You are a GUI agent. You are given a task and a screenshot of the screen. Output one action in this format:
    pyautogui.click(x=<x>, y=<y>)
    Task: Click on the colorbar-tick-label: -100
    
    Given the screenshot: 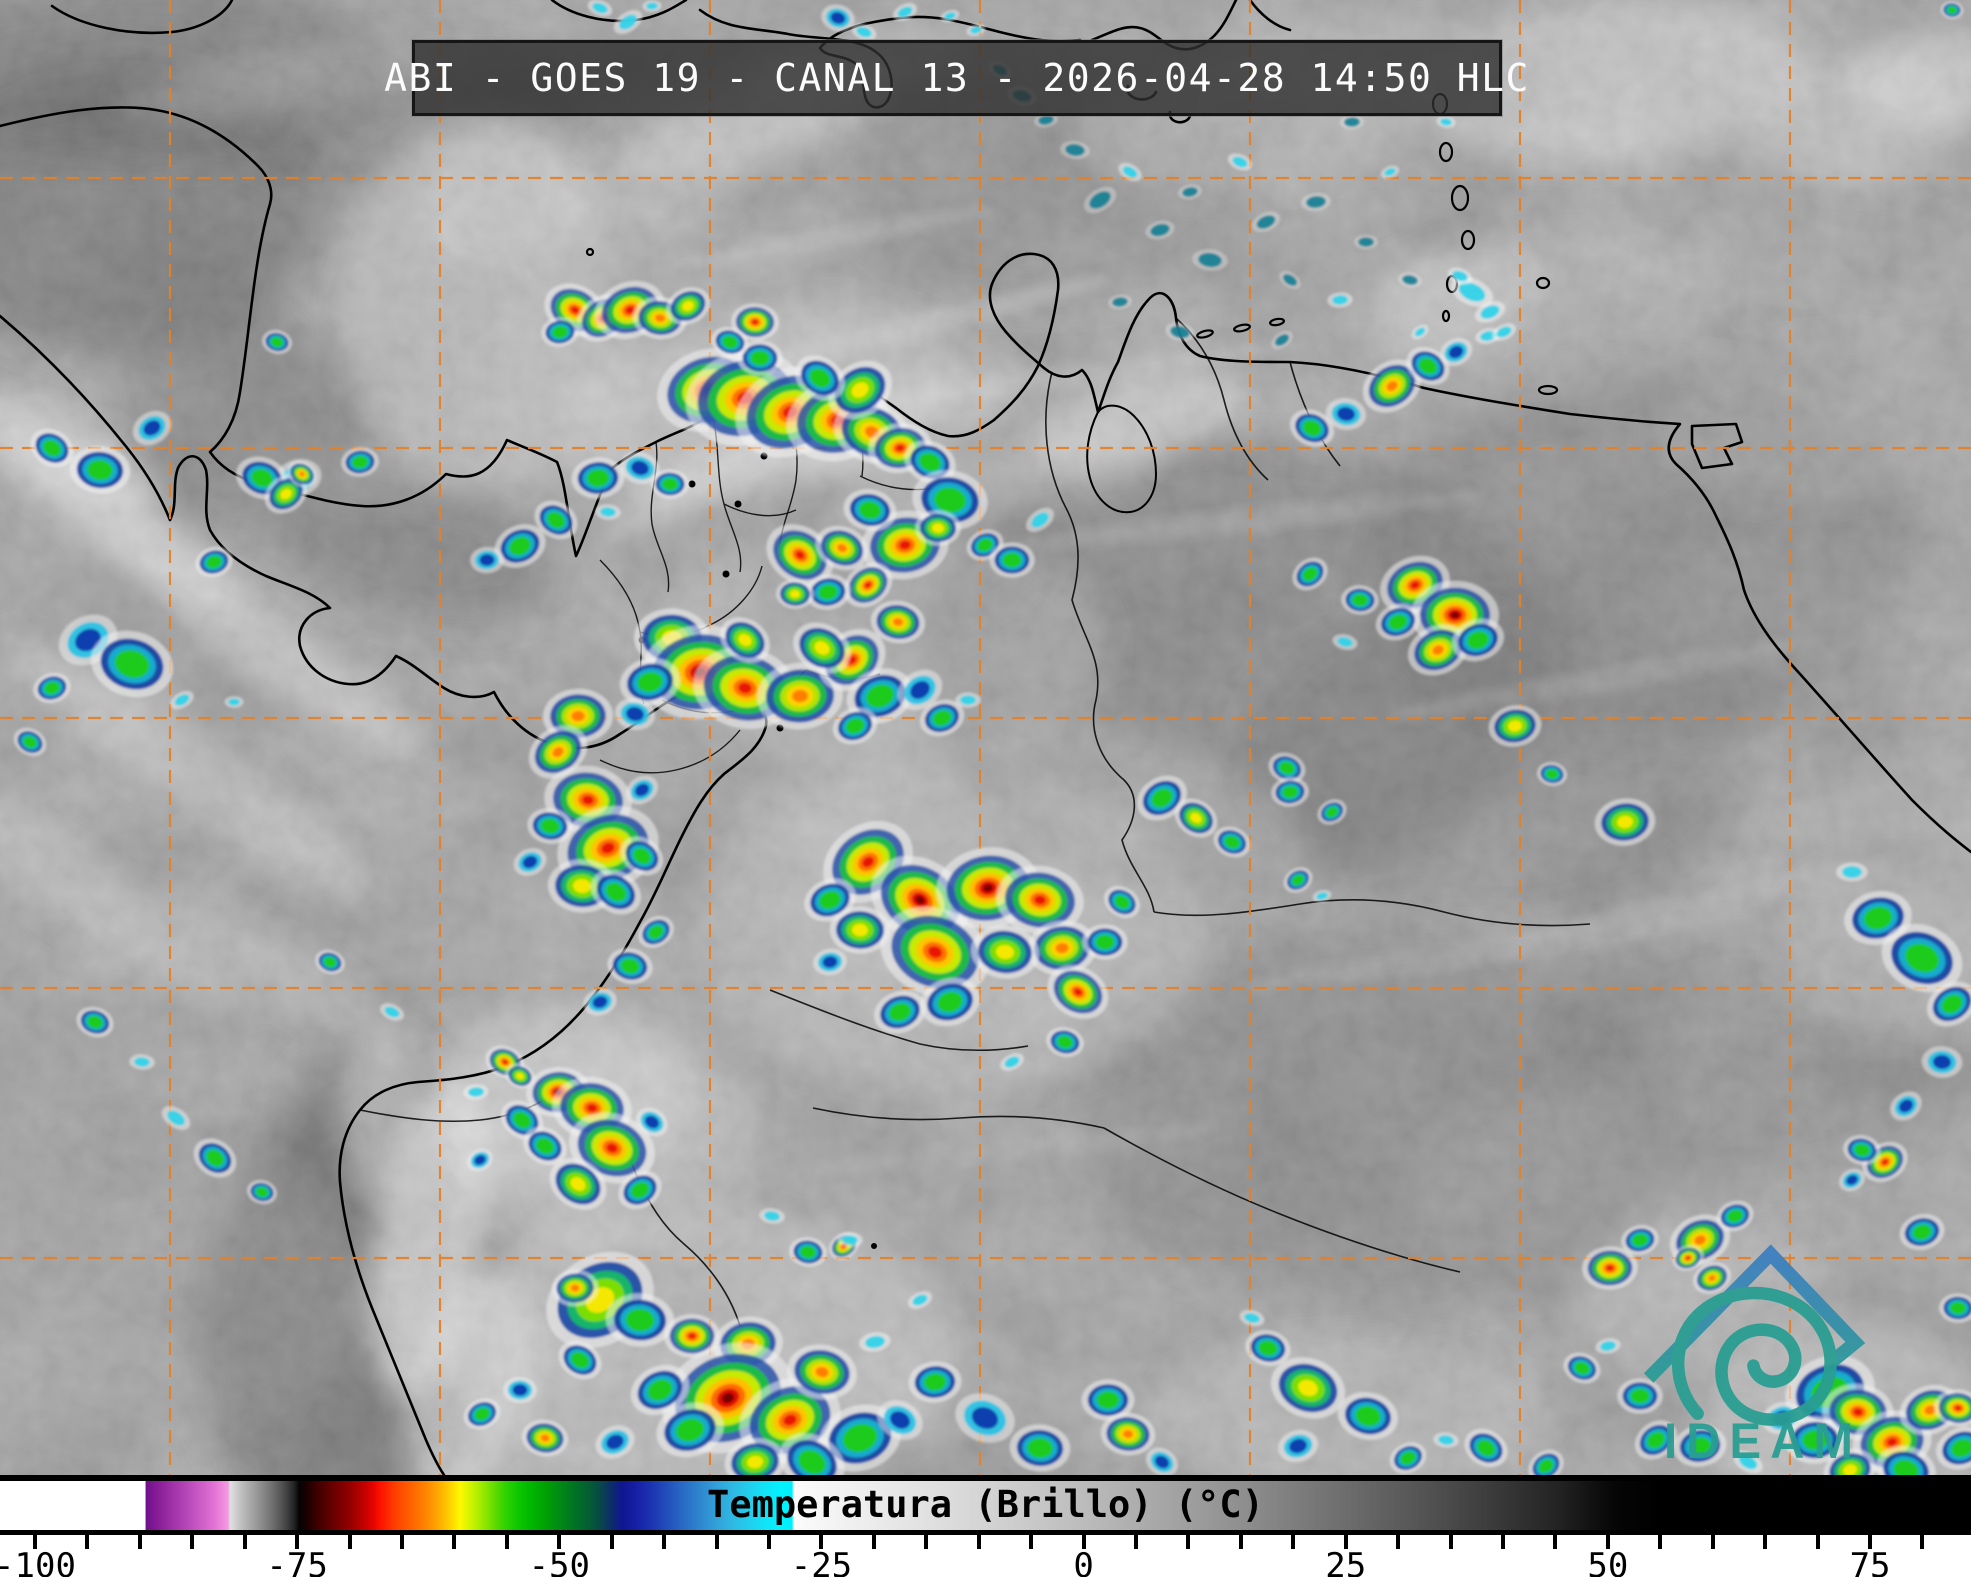 What is the action you would take?
    pyautogui.click(x=38, y=1561)
    